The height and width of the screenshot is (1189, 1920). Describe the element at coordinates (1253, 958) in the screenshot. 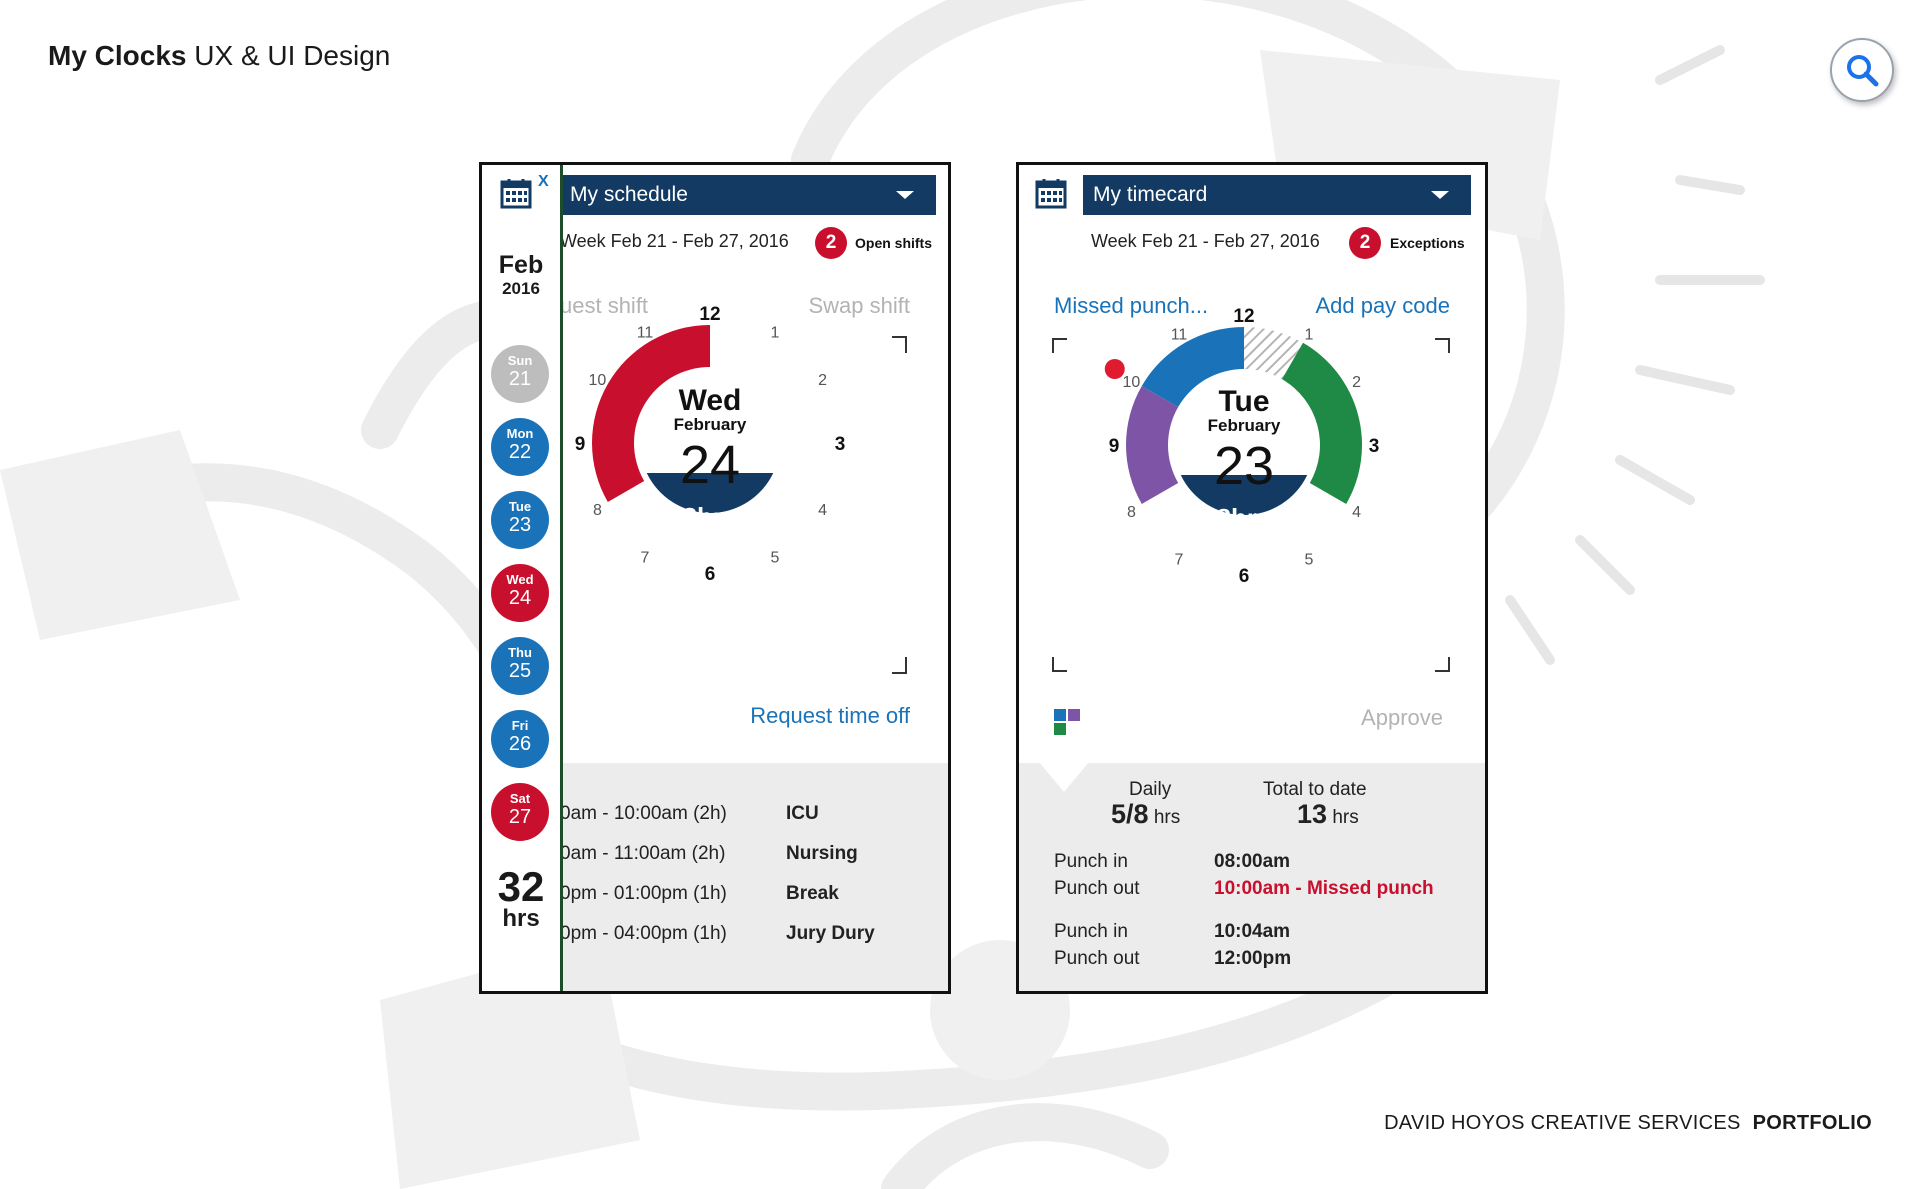

I see `punch-value: 12:00pm` at that location.